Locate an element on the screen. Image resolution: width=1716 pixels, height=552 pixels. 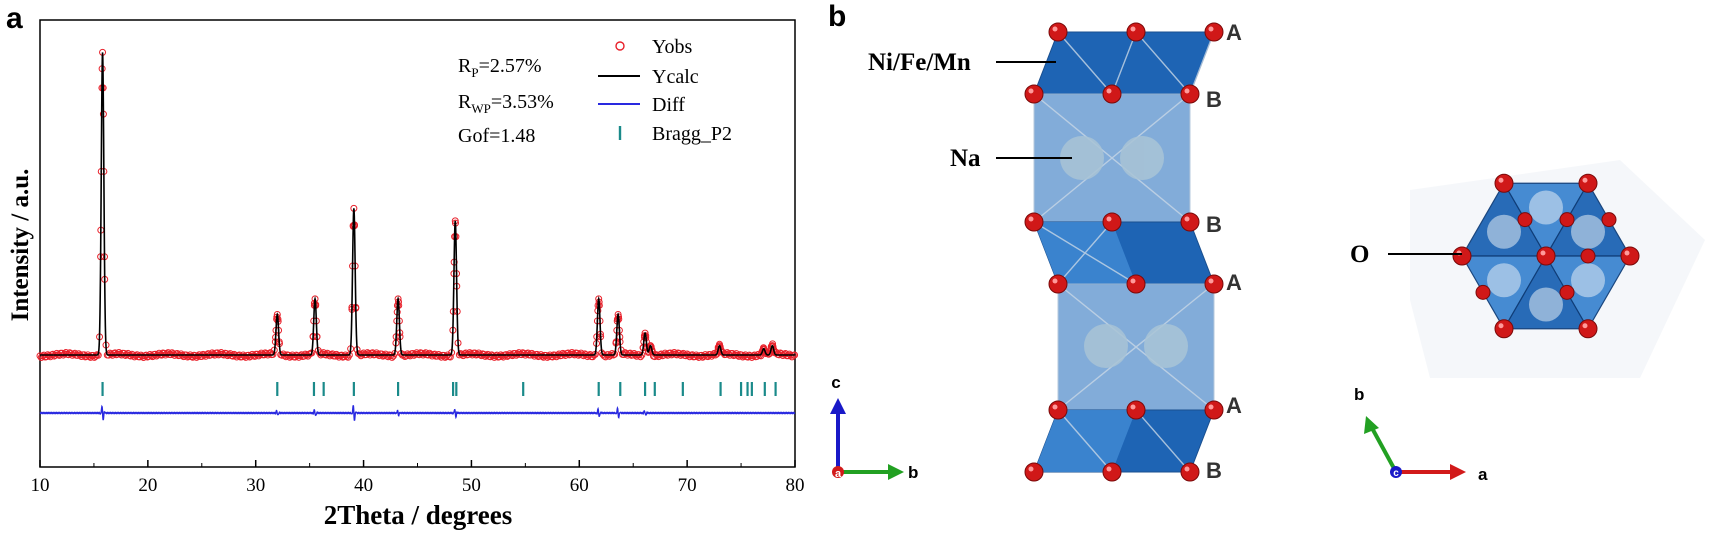
axis-c-label: c is located at coordinates (835, 382).